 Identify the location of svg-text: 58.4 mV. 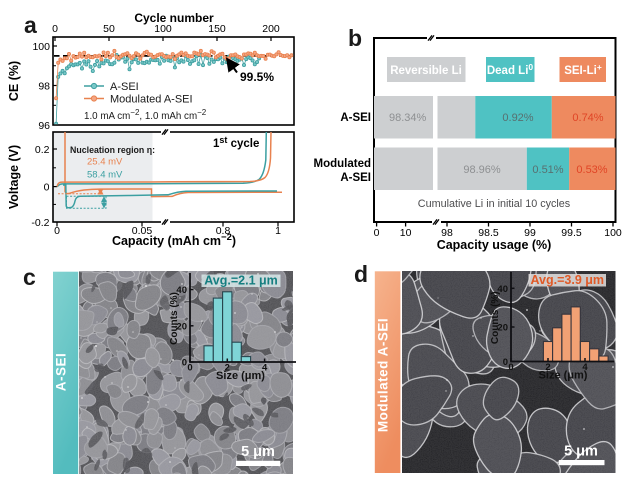
(105, 175).